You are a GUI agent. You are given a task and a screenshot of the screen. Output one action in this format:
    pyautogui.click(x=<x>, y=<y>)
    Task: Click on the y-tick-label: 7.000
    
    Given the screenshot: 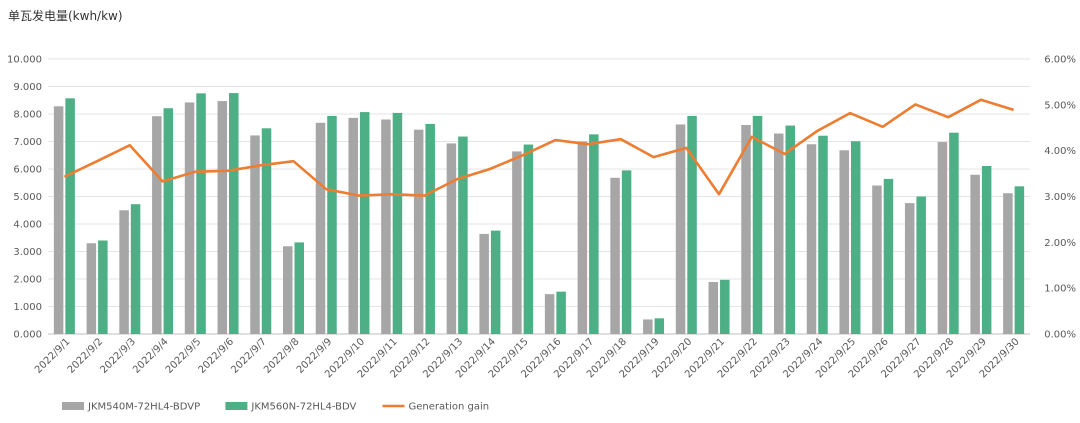 What is the action you would take?
    pyautogui.click(x=27, y=142)
    